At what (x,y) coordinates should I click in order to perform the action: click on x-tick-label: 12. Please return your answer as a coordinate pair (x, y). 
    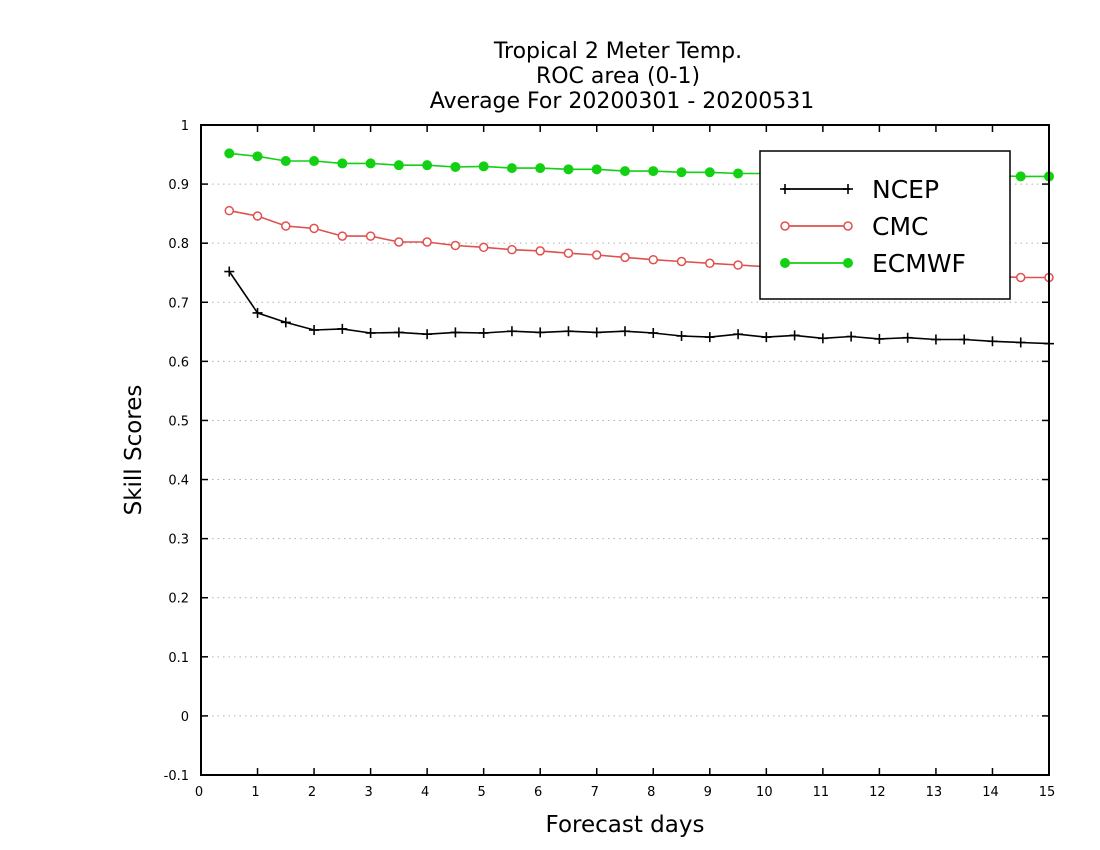
    Looking at the image, I should click on (877, 792).